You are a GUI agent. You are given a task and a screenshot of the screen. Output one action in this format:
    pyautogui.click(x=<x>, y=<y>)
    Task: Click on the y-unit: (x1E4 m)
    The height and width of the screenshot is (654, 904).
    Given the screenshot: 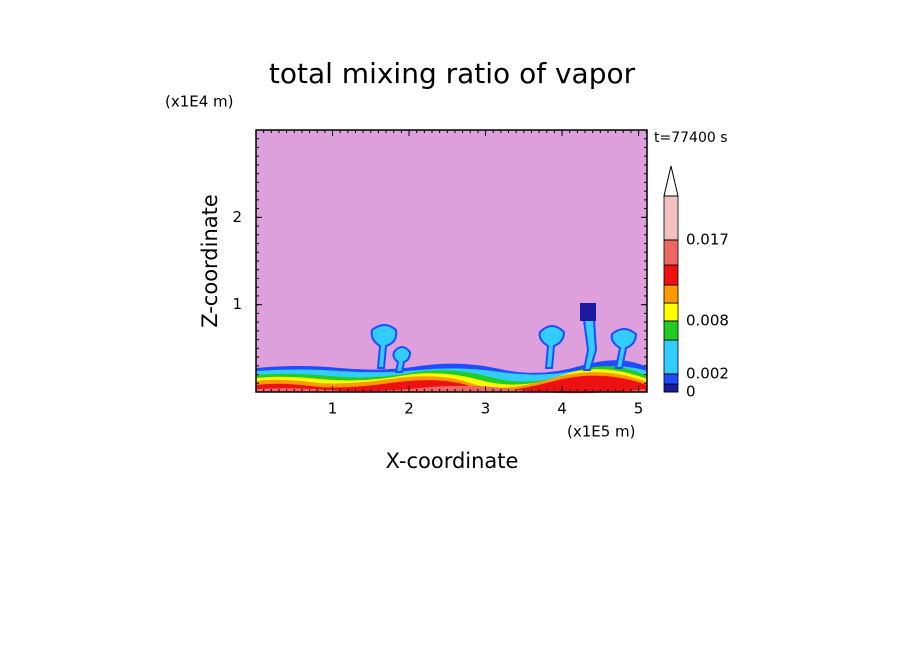 What is the action you would take?
    pyautogui.click(x=199, y=102)
    